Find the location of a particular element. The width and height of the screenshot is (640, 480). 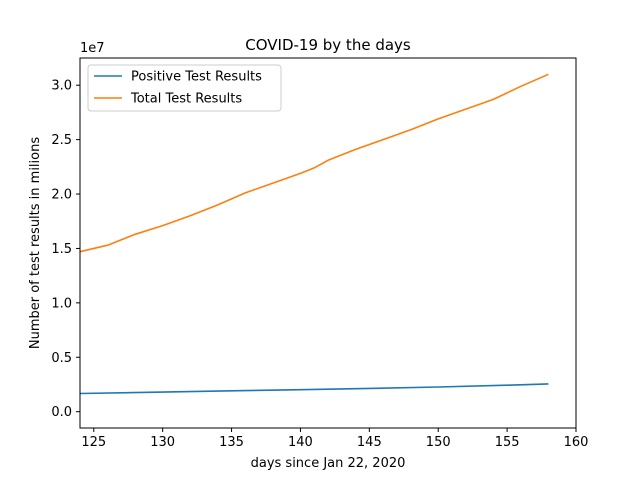

chart-title: COVID-19 by the days is located at coordinates (328, 45).